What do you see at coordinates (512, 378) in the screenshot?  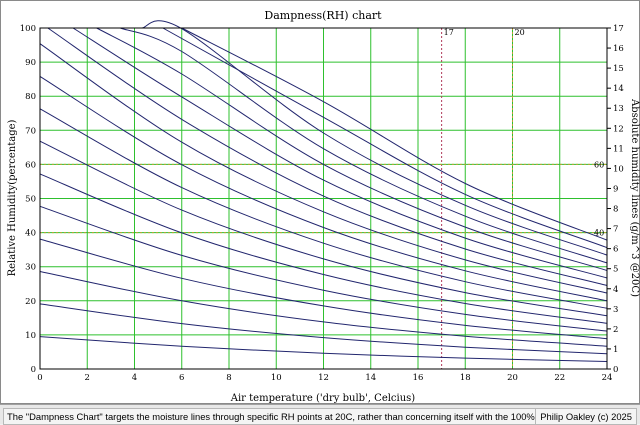 I see `x-tick-label: 20` at bounding box center [512, 378].